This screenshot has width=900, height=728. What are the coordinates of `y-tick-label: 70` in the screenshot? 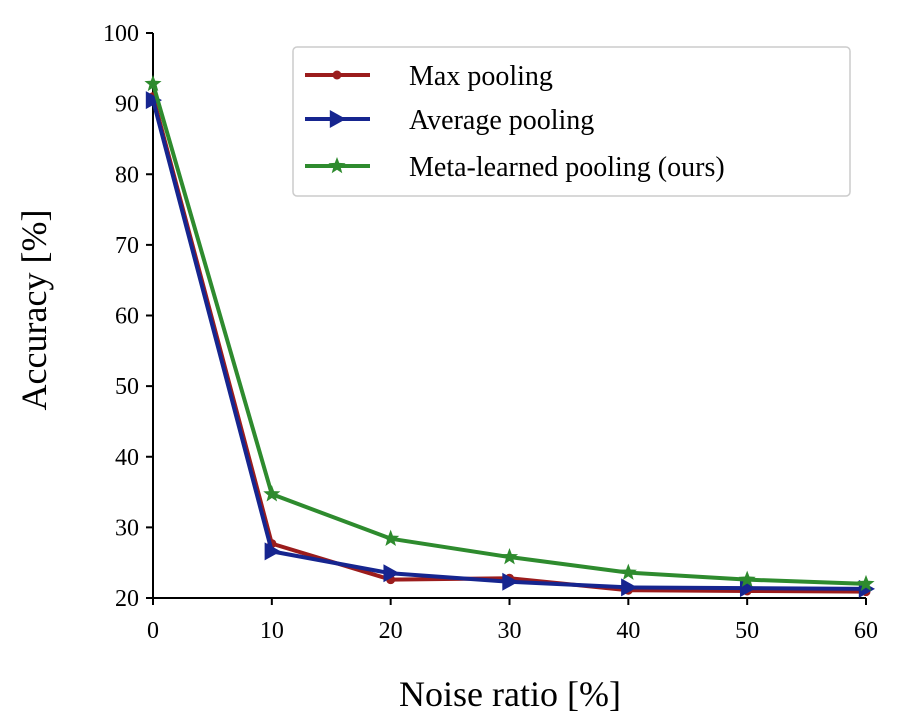 It's located at (127, 246).